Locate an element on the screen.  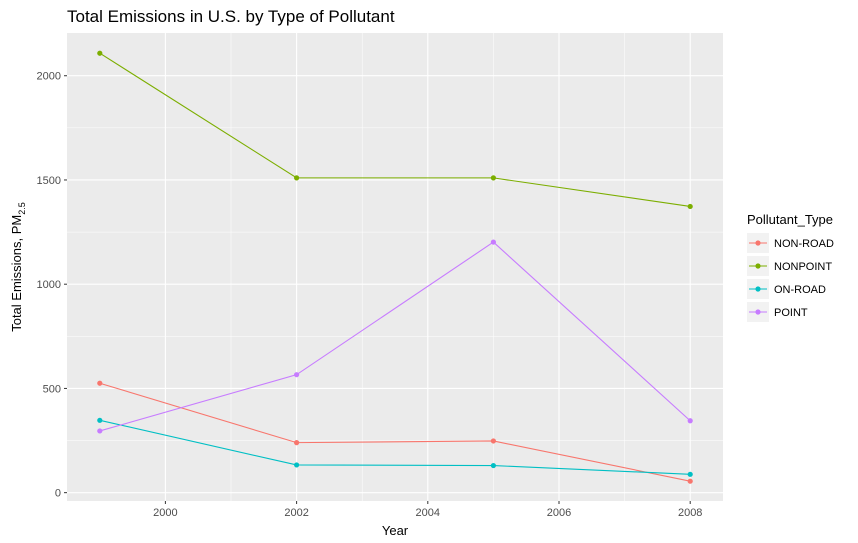
series-line-on-road is located at coordinates (395, 447).